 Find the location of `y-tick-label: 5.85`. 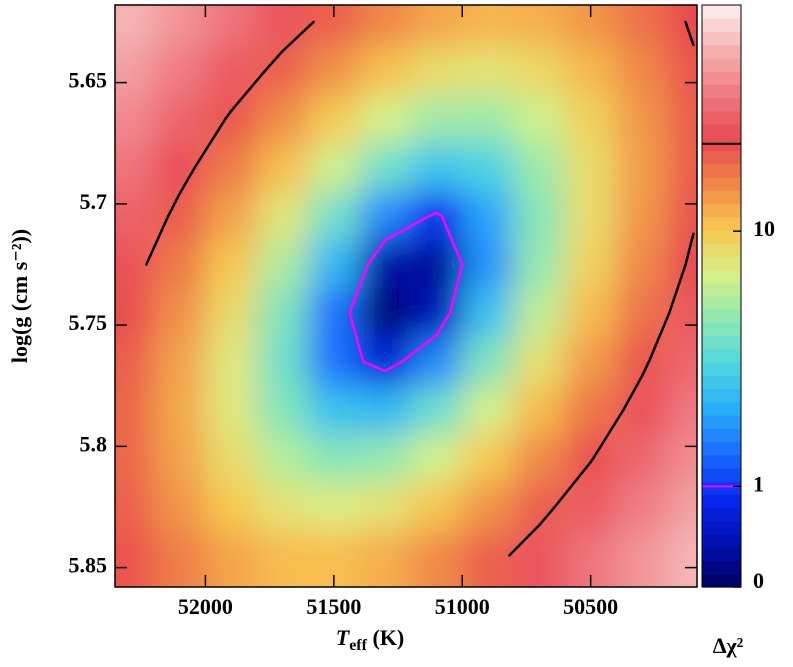

y-tick-label: 5.85 is located at coordinates (88, 565).